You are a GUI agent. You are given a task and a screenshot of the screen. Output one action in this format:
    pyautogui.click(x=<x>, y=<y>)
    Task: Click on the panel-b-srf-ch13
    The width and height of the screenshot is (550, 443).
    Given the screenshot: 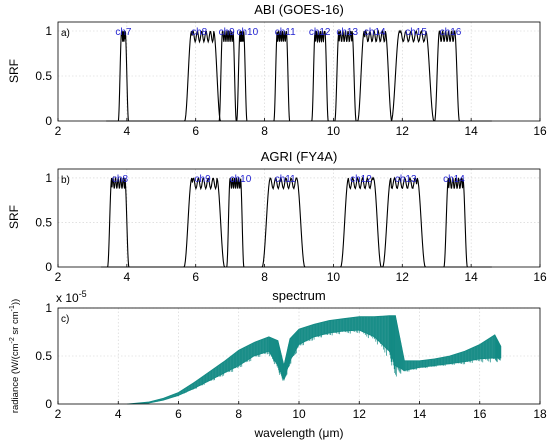 What is the action you would take?
    pyautogui.click(x=404, y=222)
    